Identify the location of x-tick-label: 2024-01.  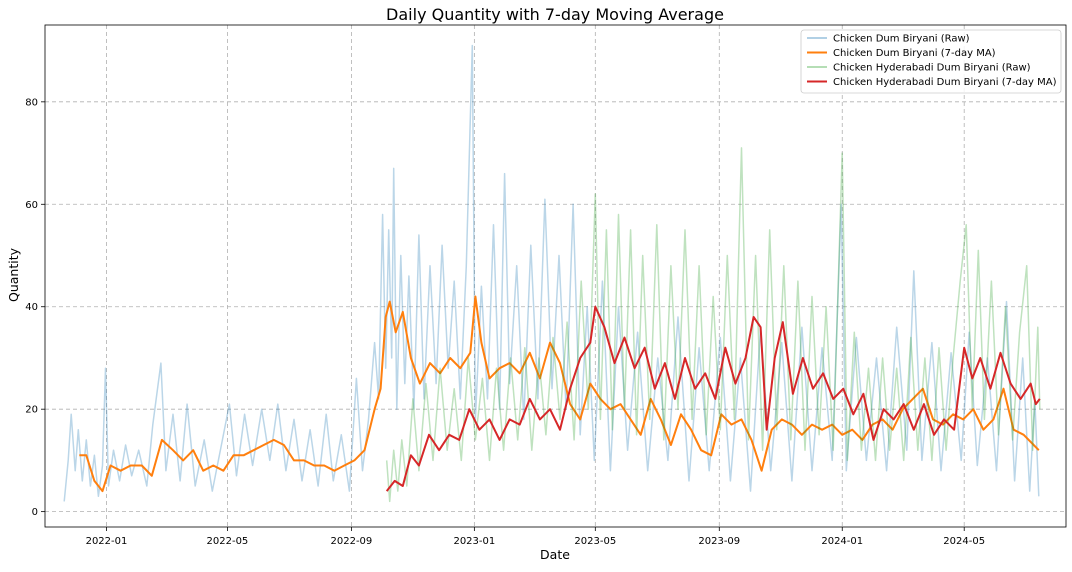
(842, 541).